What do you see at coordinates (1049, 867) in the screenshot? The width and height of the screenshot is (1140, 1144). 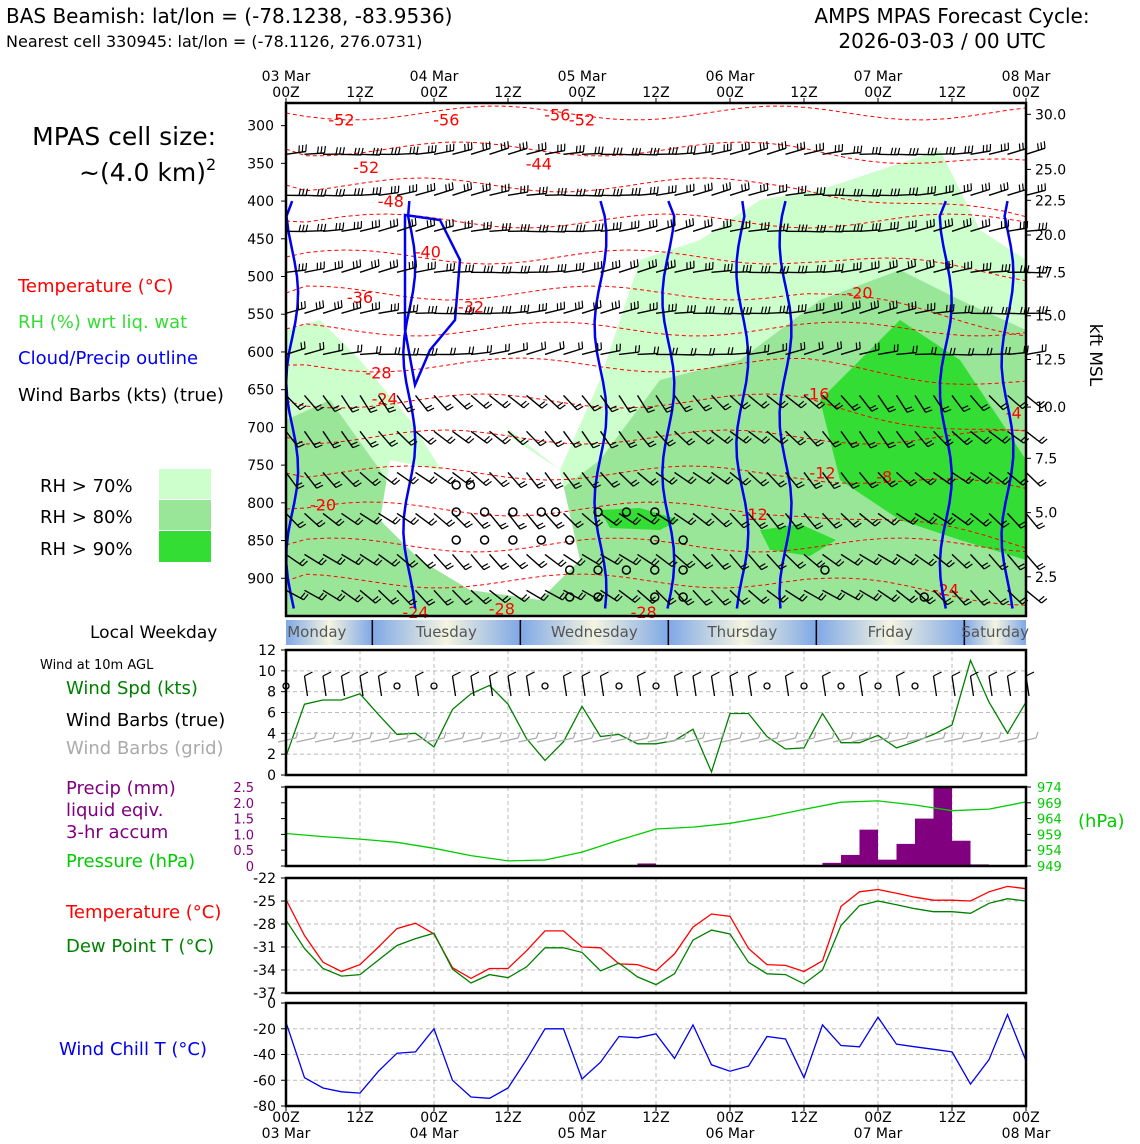 I see `pressure-ytick-label: 949` at bounding box center [1049, 867].